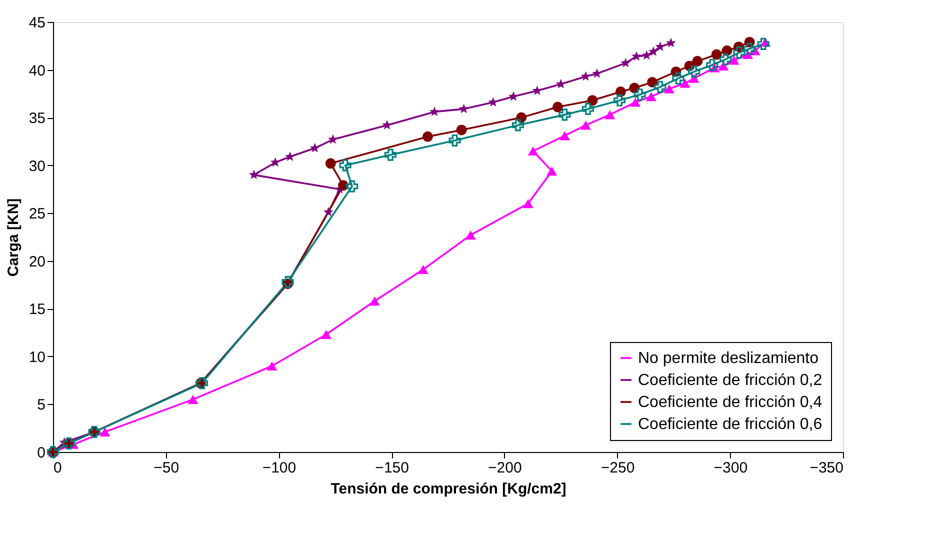 The height and width of the screenshot is (539, 930). Describe the element at coordinates (448, 489) in the screenshot. I see `x-axis-title: Tensión de compresión [Kg/cm2]` at that location.